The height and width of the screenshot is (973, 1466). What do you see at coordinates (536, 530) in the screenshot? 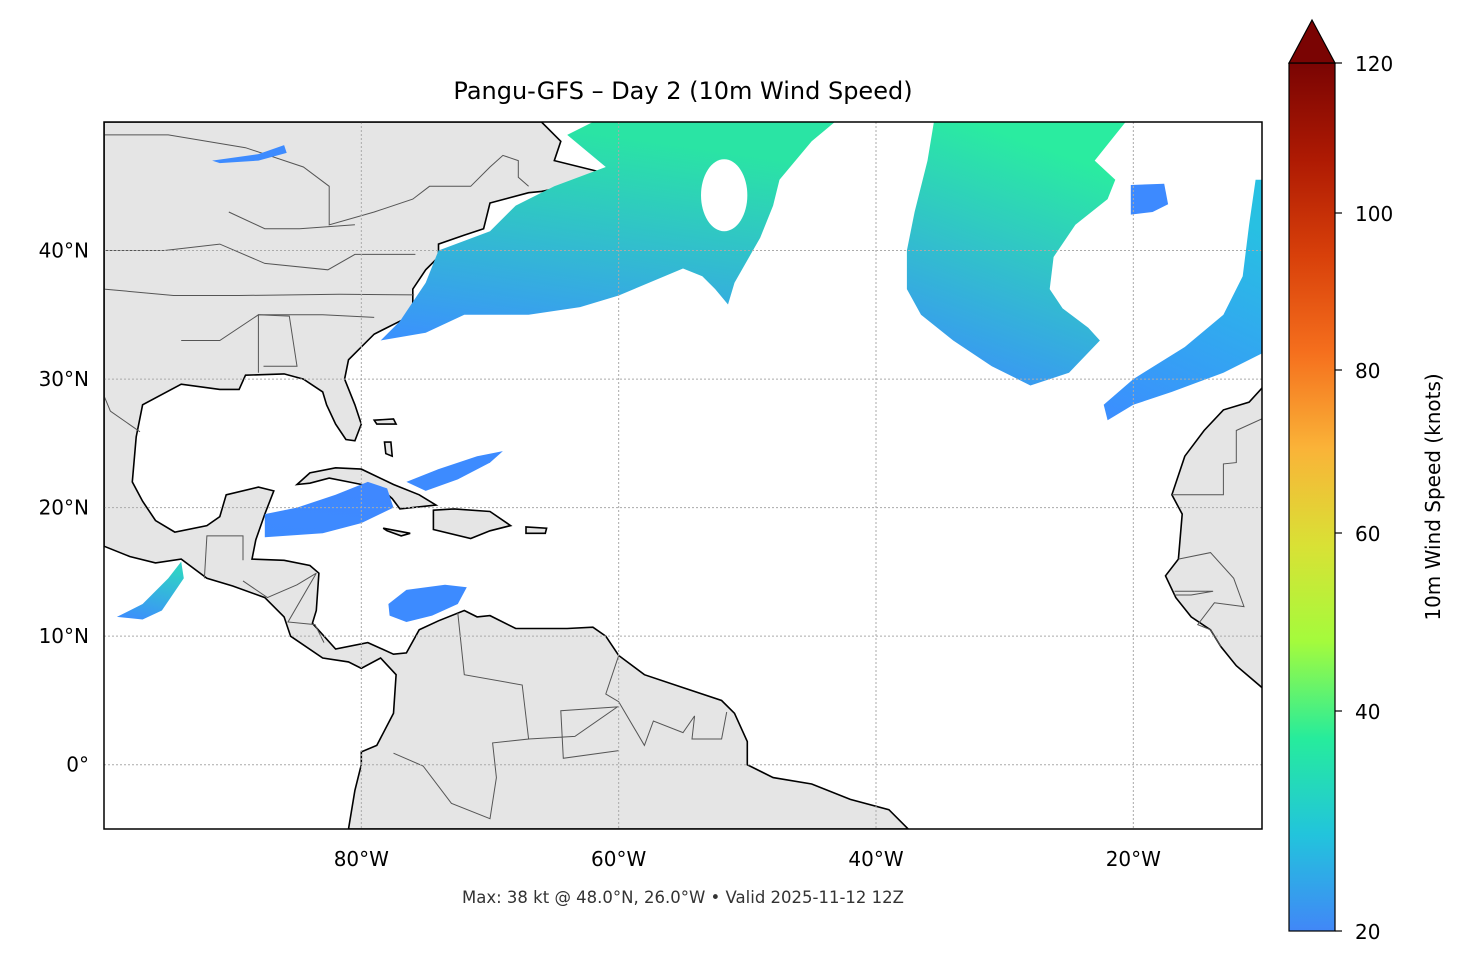
I see `land-puerto-rico` at bounding box center [536, 530].